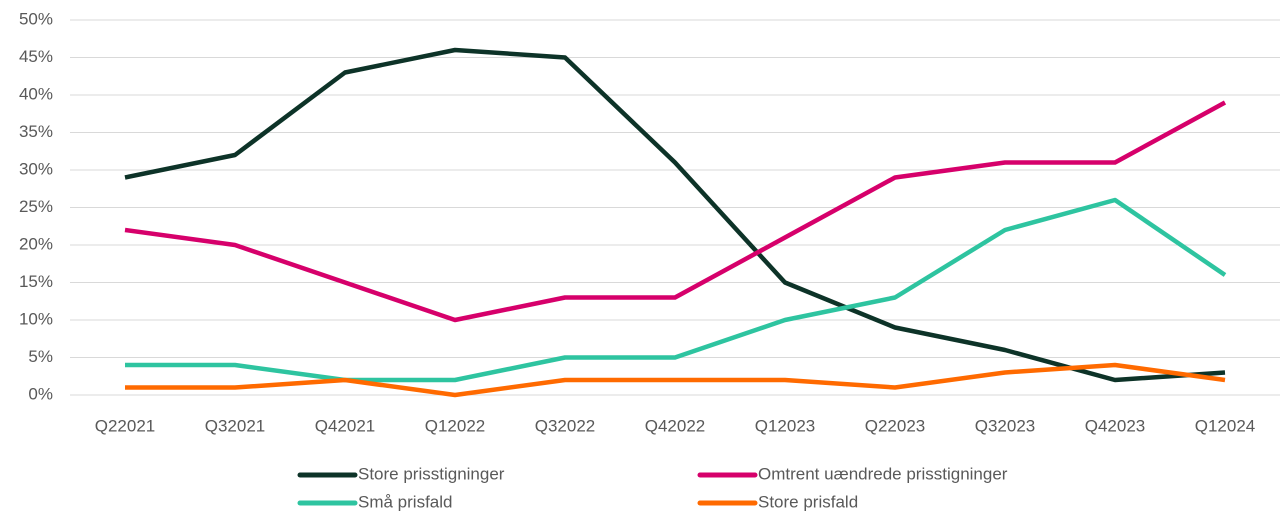 Image resolution: width=1280 pixels, height=518 pixels. Describe the element at coordinates (125, 425) in the screenshot. I see `x-tick-label: Q22021` at that location.